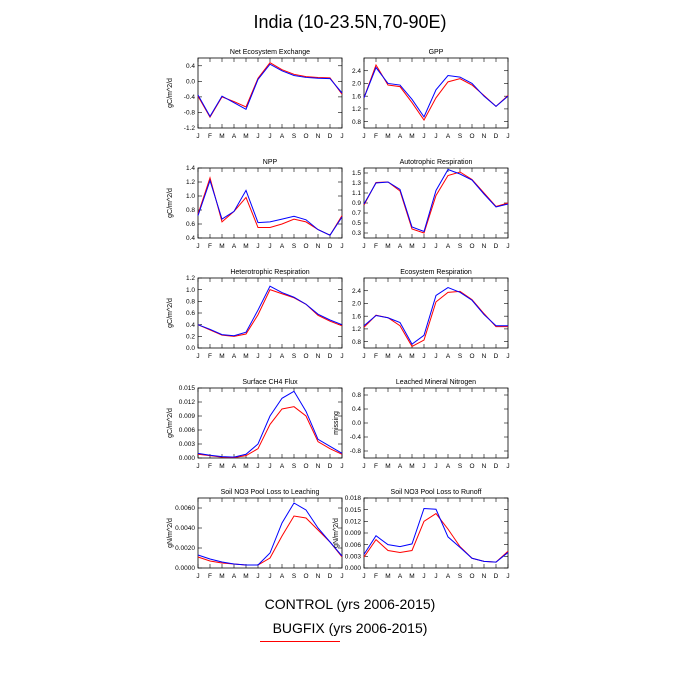 The width and height of the screenshot is (700, 700). I want to click on legend-bugfix-swatch, so click(300, 641).